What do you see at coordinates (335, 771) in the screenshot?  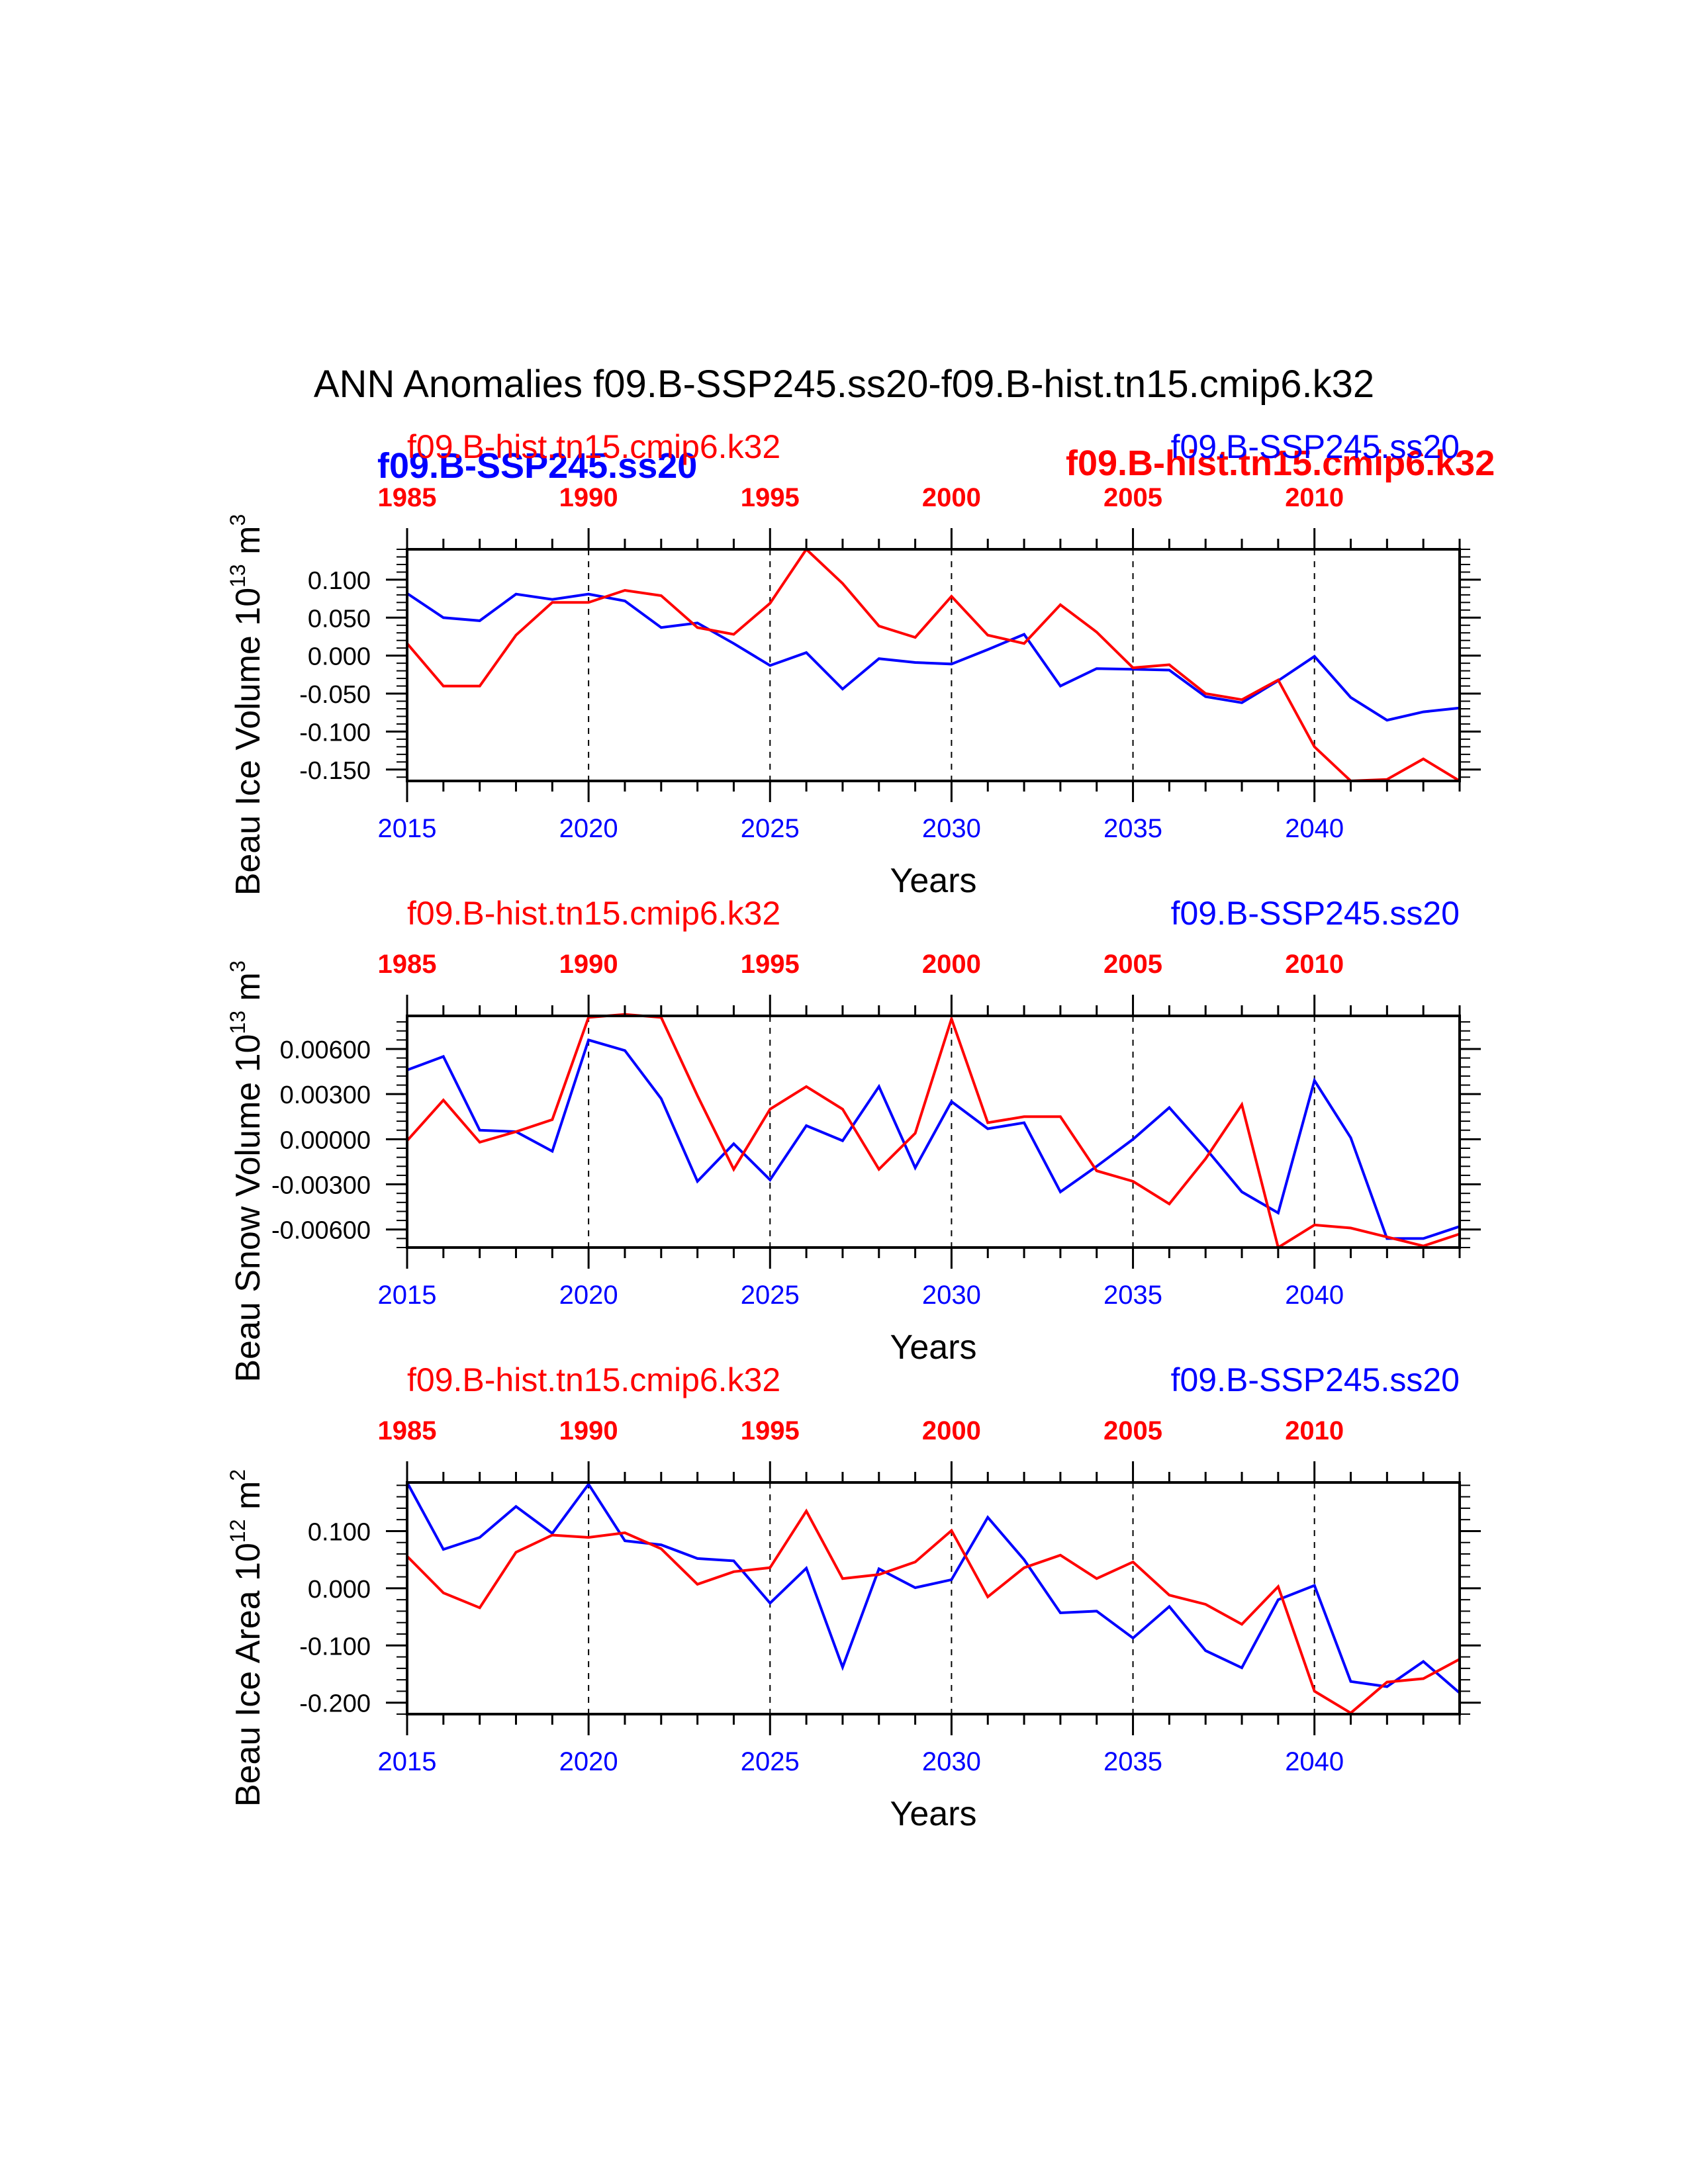 I see `y-tick-label: -0.150` at bounding box center [335, 771].